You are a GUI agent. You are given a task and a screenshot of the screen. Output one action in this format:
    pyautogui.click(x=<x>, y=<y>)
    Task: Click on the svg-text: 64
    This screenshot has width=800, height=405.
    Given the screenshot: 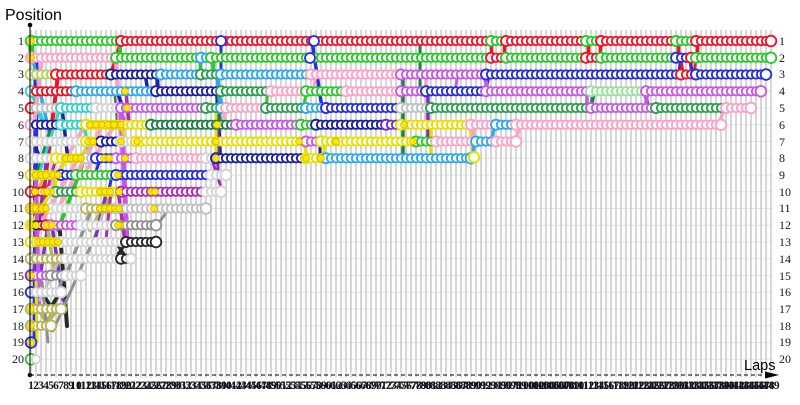 What is the action you would take?
    pyautogui.click(x=346, y=386)
    